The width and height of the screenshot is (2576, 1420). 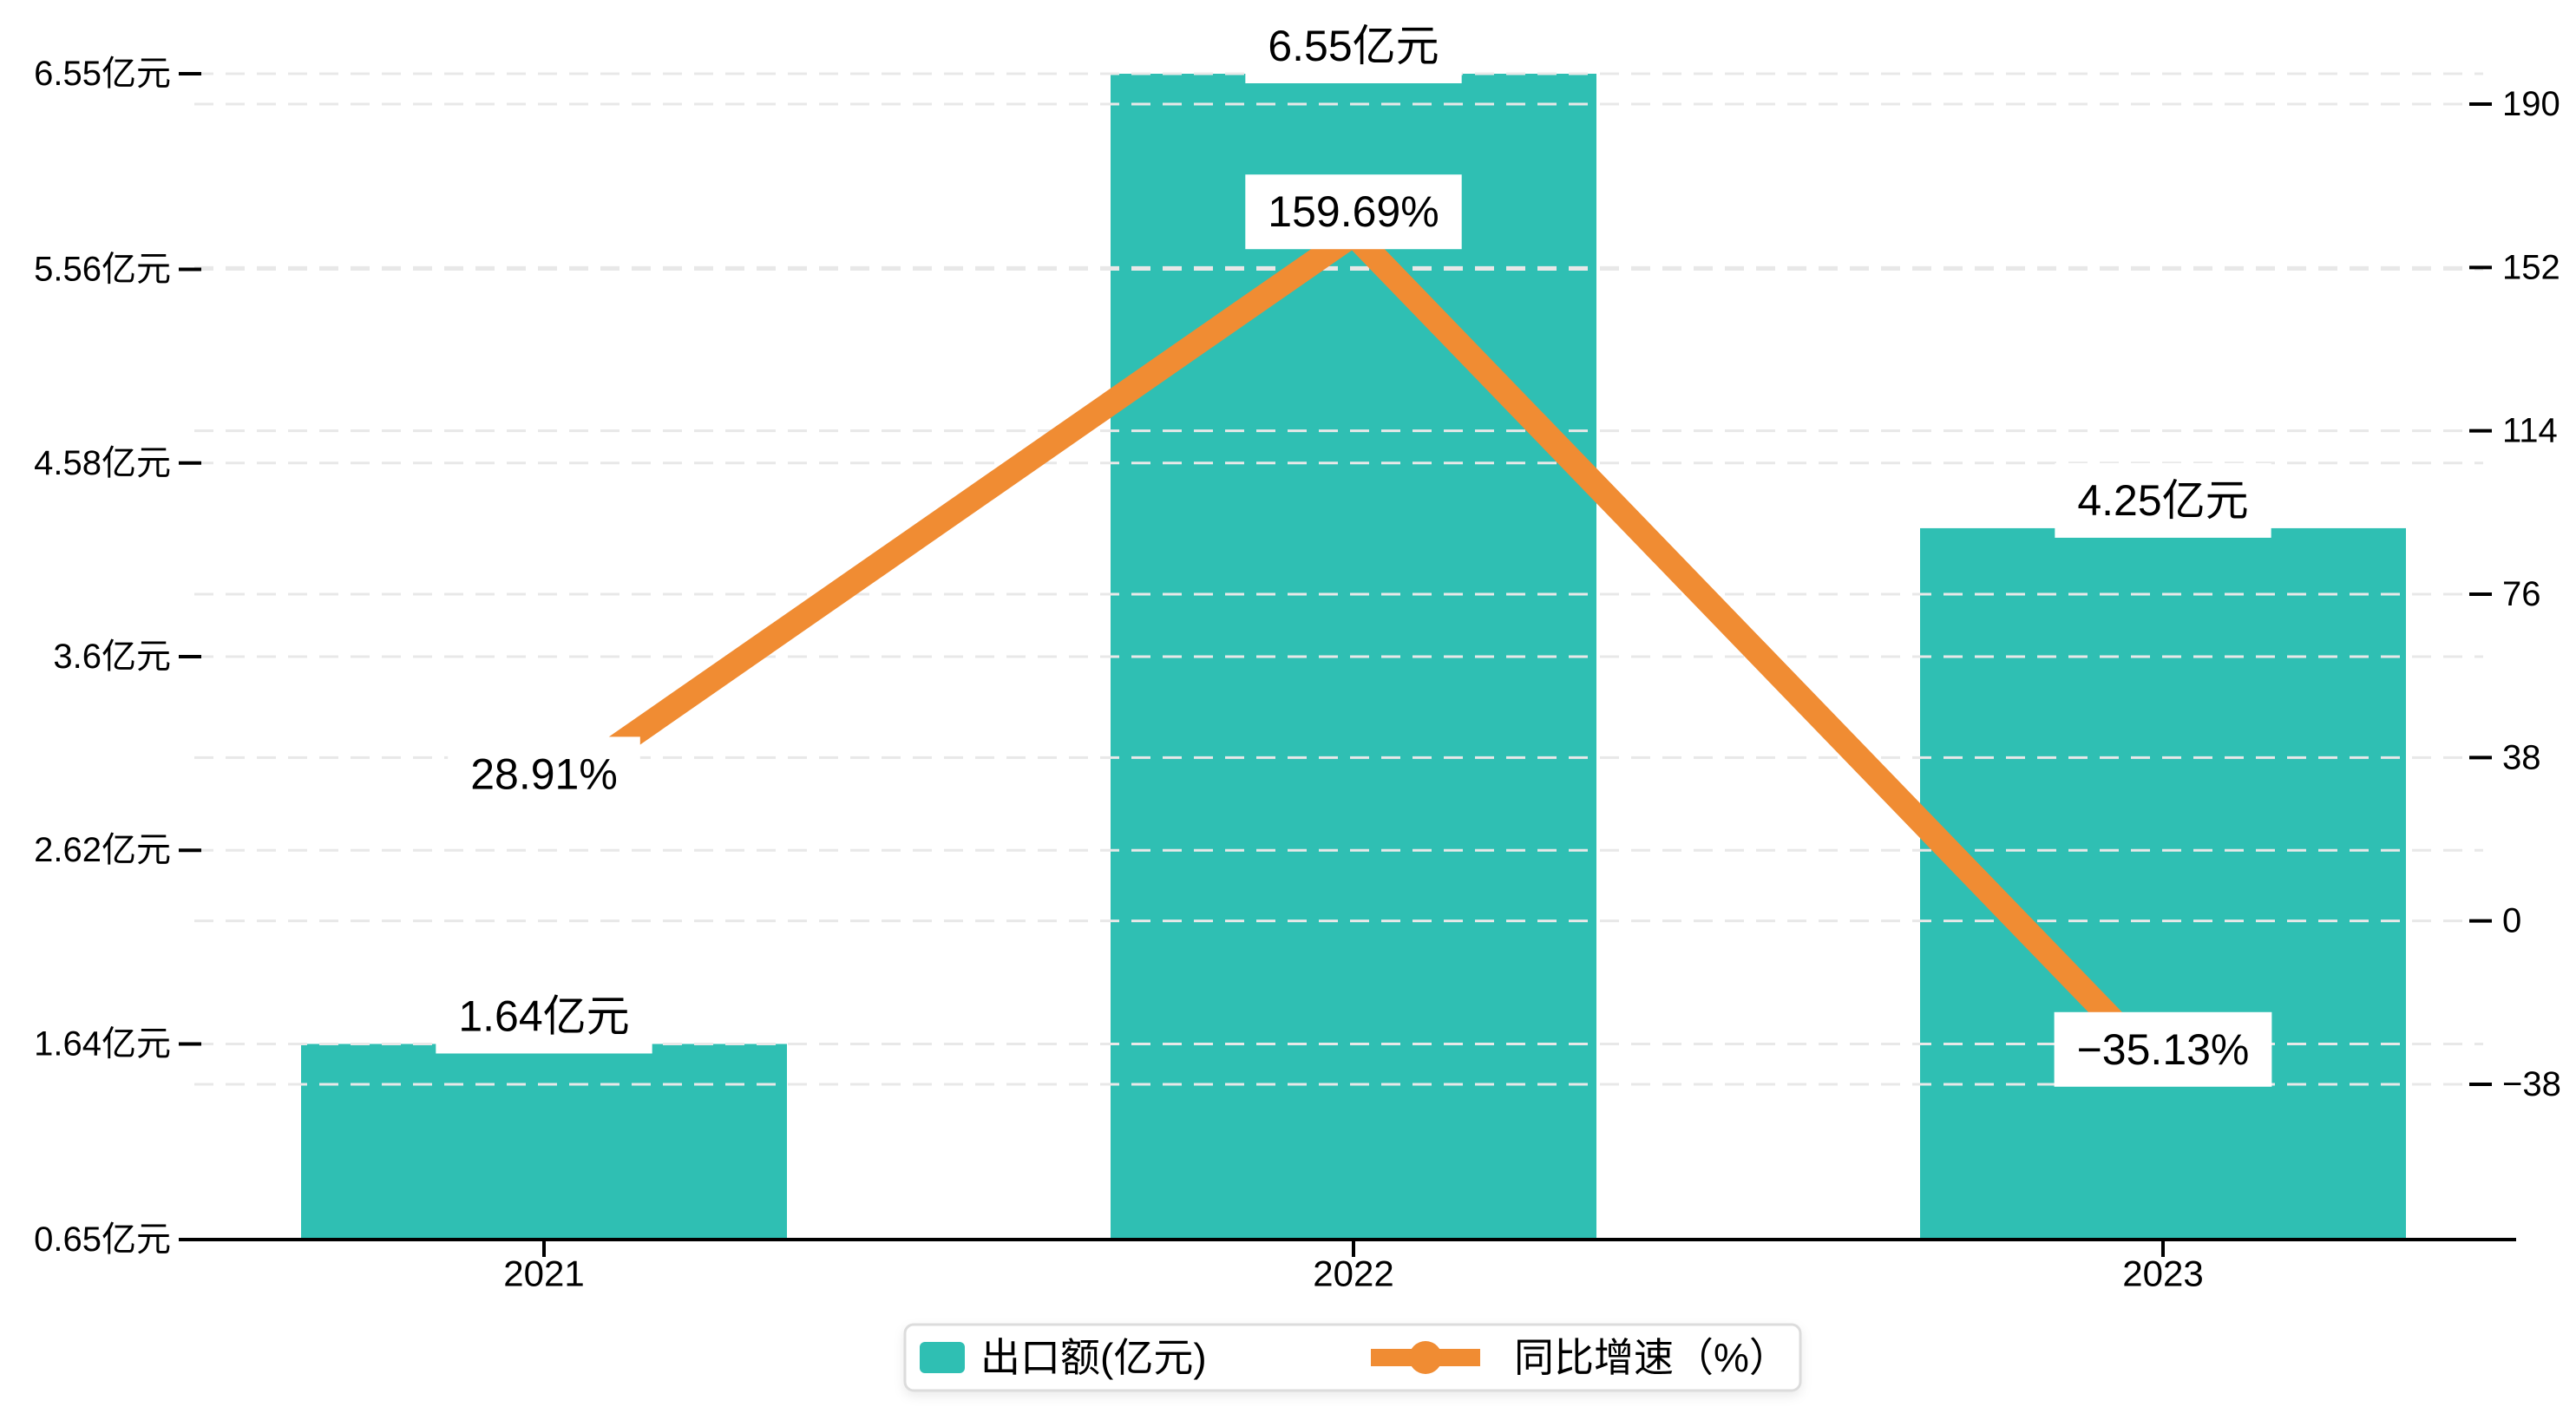 I want to click on left-axis-label: 1.64亿元, so click(x=102, y=1043).